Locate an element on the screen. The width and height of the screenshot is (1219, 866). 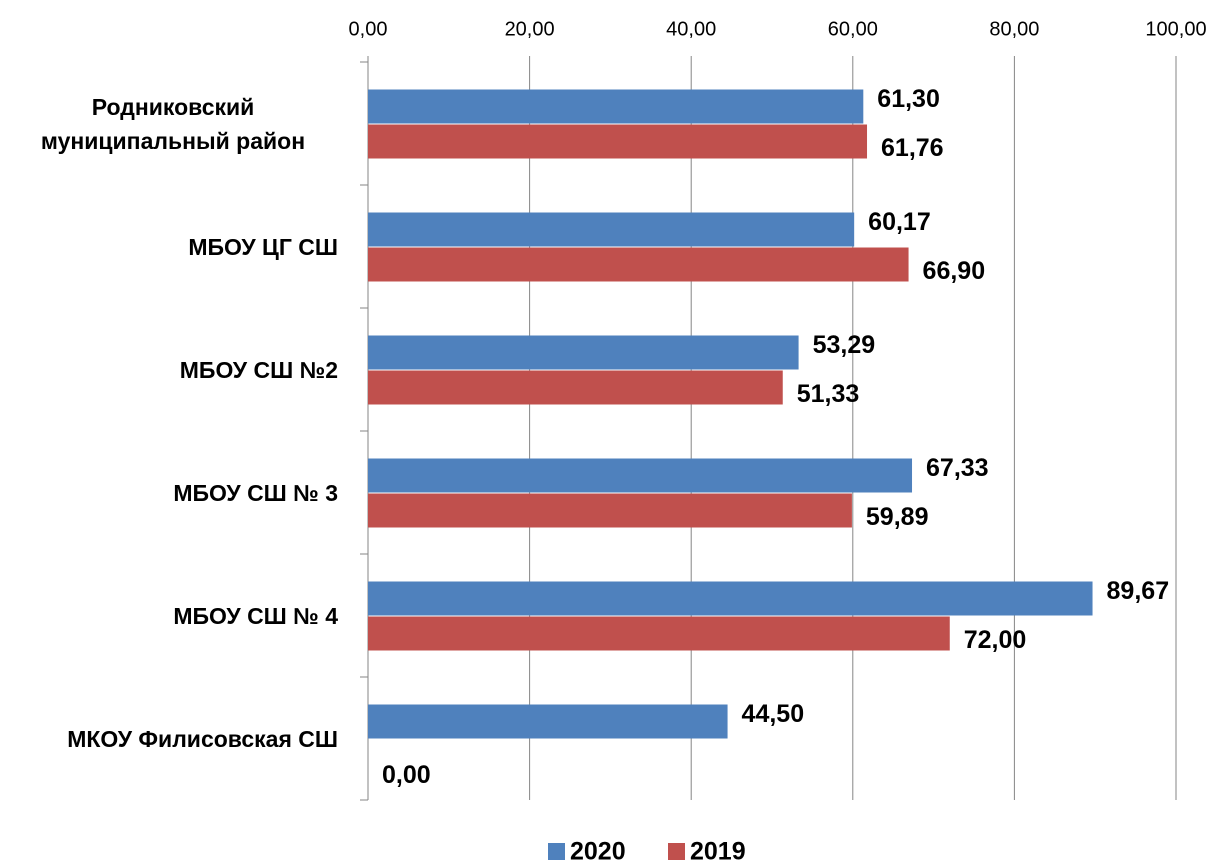
category-text: Родниковский муниципальный район is located at coordinates (173, 123).